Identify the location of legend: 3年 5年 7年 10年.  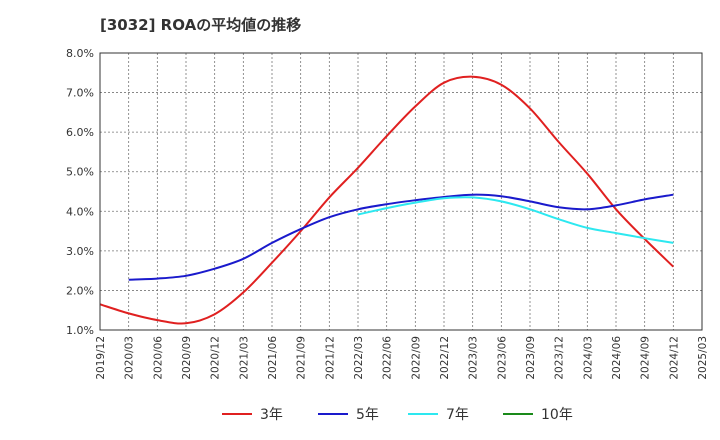
(397, 415).